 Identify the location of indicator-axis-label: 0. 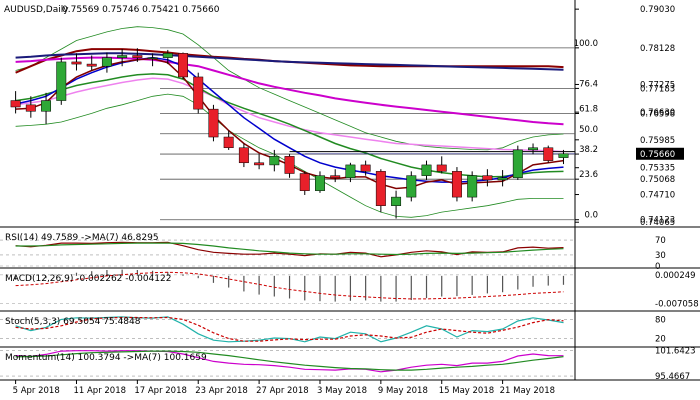
(657, 267).